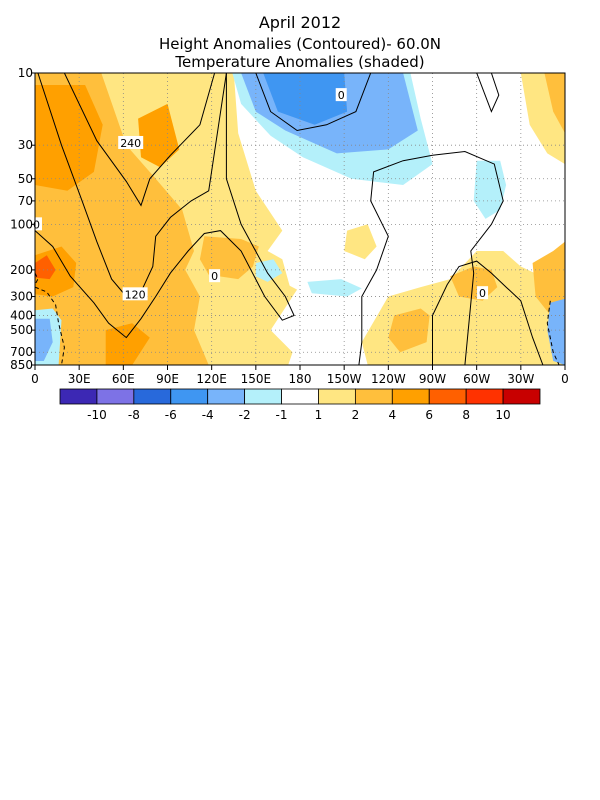  Describe the element at coordinates (21, 315) in the screenshot. I see `y-tick-label: 400` at that location.